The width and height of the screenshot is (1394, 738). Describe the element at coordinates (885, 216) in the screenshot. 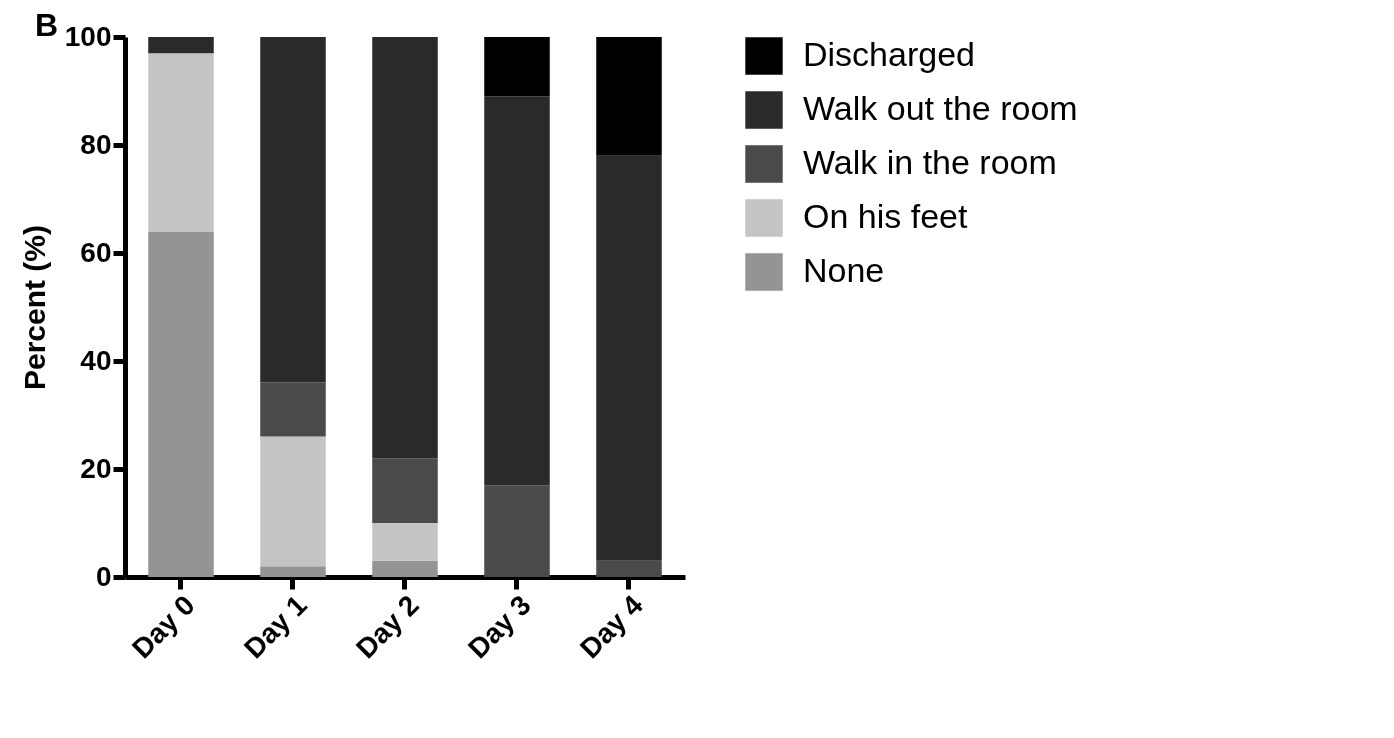

I see `legend-label: On his feet` at that location.